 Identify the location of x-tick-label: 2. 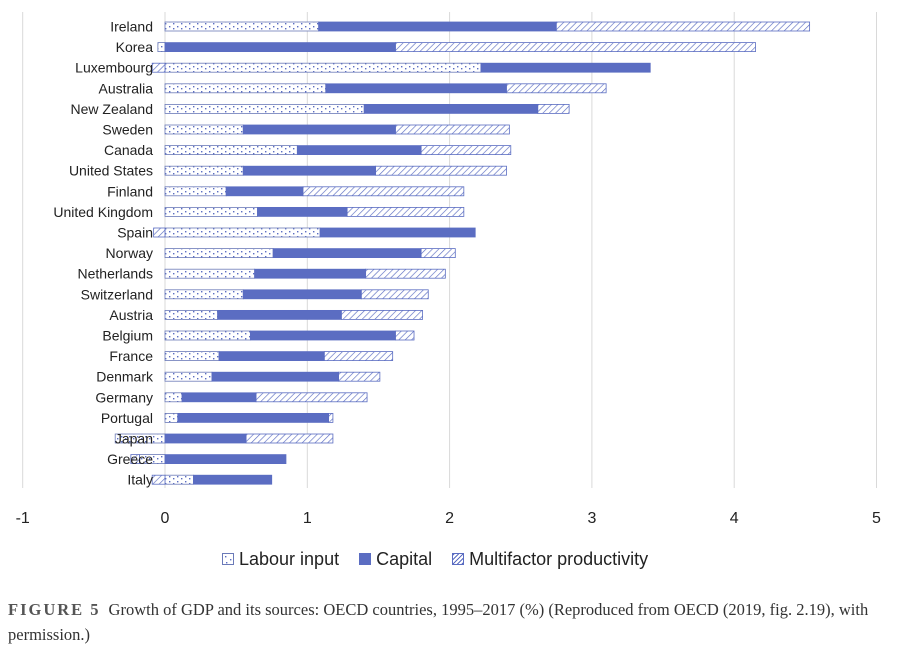
(449, 518).